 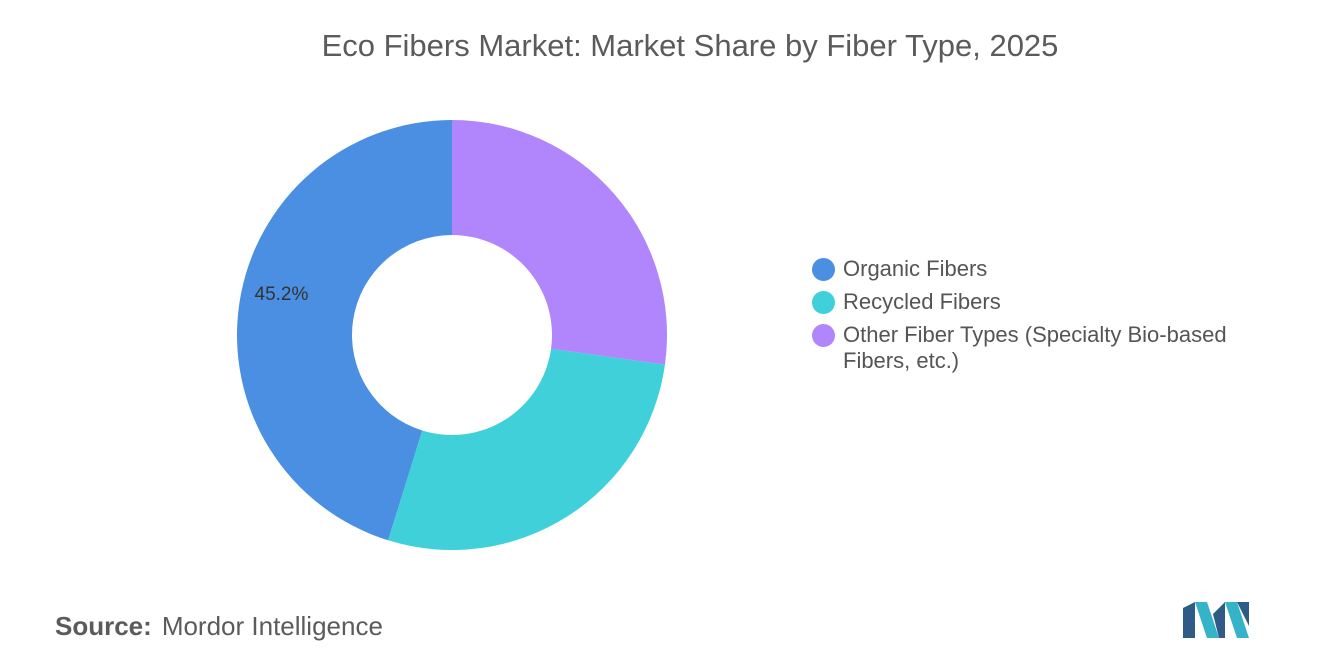 What do you see at coordinates (1032, 269) in the screenshot?
I see `legend-item-organic-fibers: Organic Fibers` at bounding box center [1032, 269].